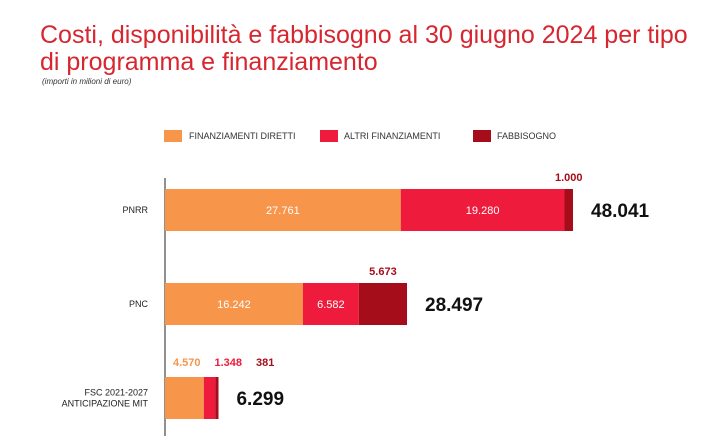  Describe the element at coordinates (569, 178) in the screenshot. I see `bar-value-label-0-2: 1.000` at that location.